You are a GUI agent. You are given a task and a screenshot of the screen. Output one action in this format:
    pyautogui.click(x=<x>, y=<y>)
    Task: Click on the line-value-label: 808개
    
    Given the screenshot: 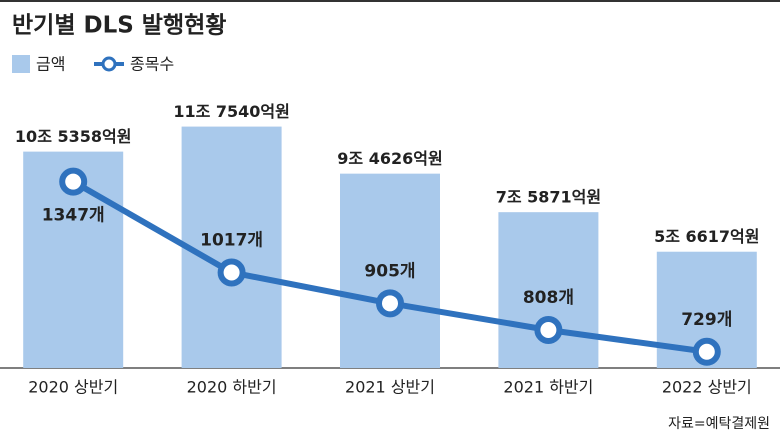 What is the action you would take?
    pyautogui.click(x=548, y=298)
    